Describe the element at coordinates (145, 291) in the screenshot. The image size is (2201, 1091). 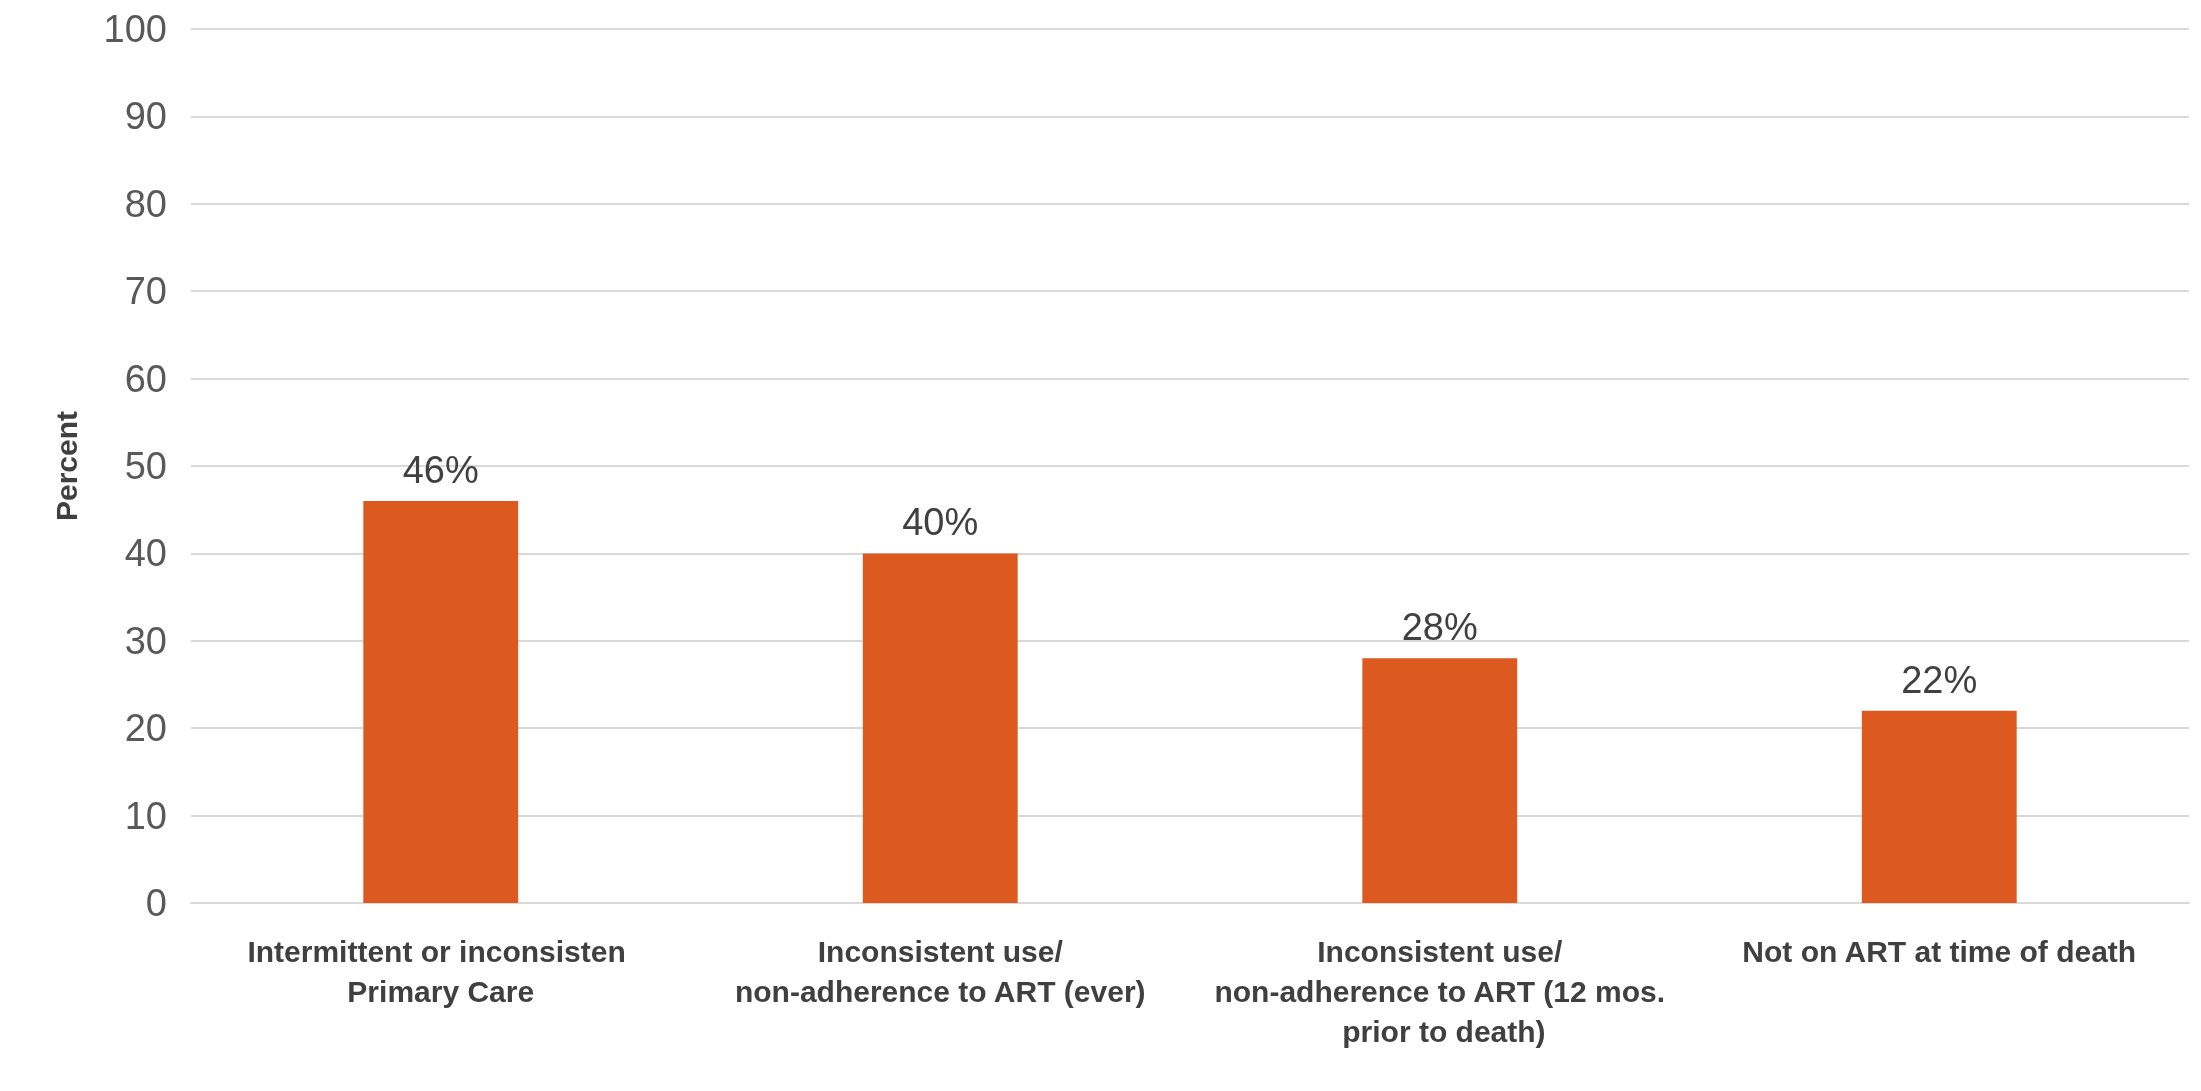
I see `y-tick-label: 70` at that location.